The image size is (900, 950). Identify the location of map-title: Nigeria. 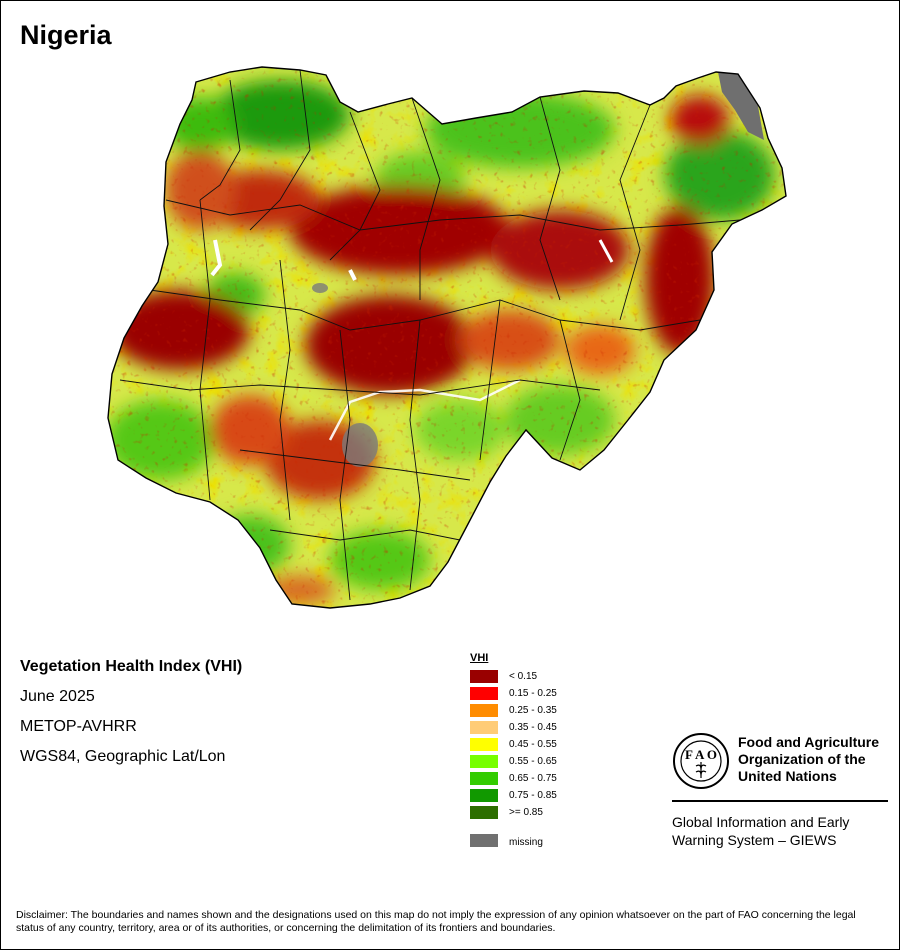
(66, 35).